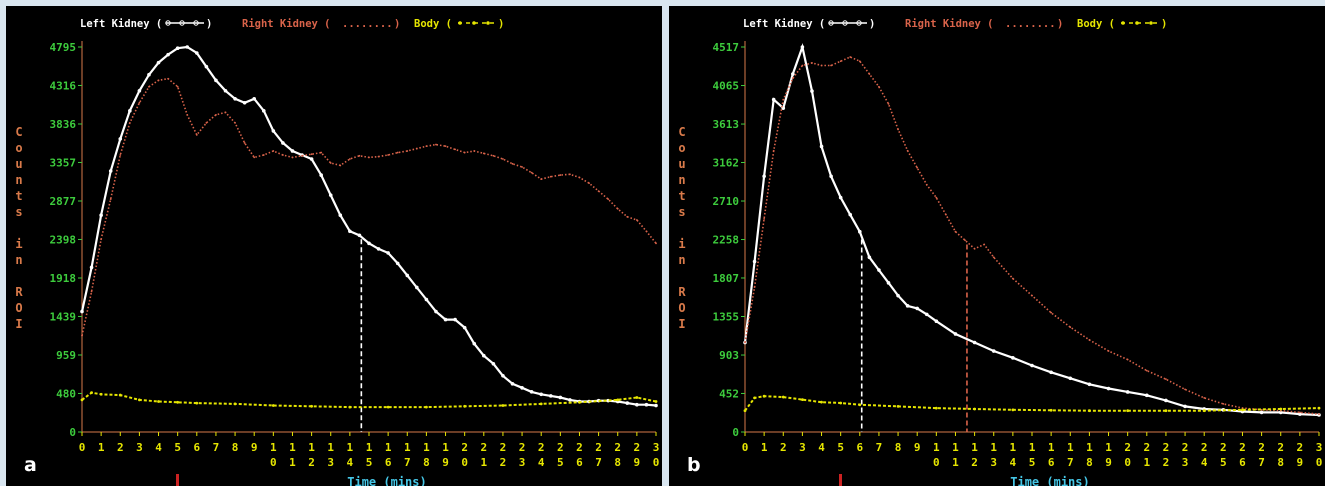  What do you see at coordinates (1280, 462) in the screenshot?
I see `x-tick-label-second-digit: 8` at bounding box center [1280, 462].